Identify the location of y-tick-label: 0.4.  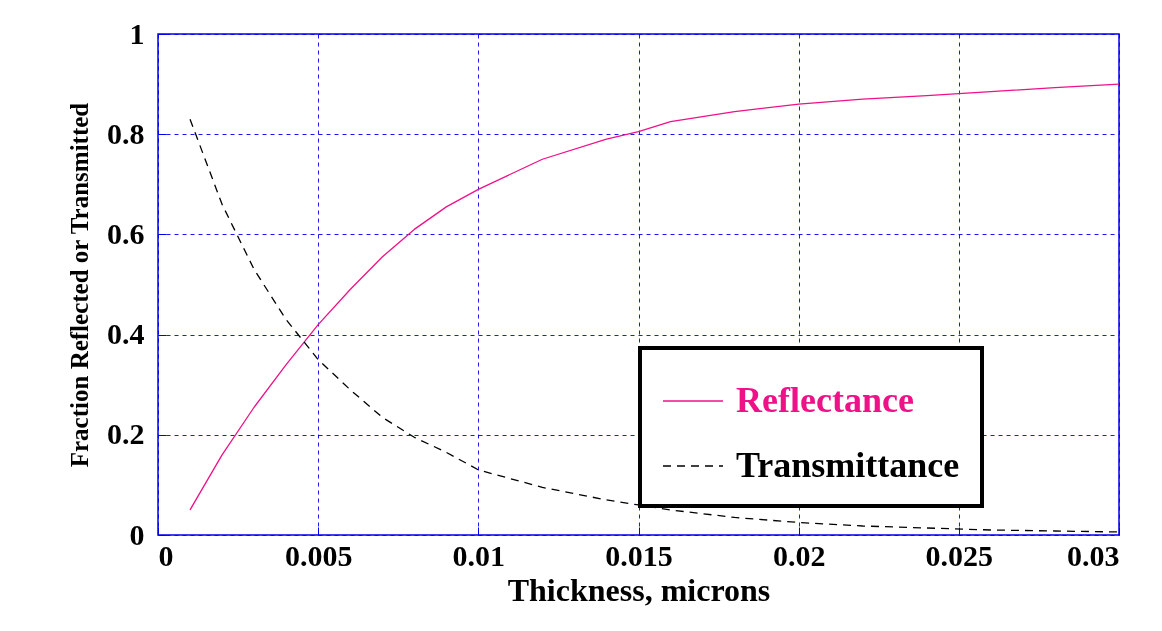
(126, 334).